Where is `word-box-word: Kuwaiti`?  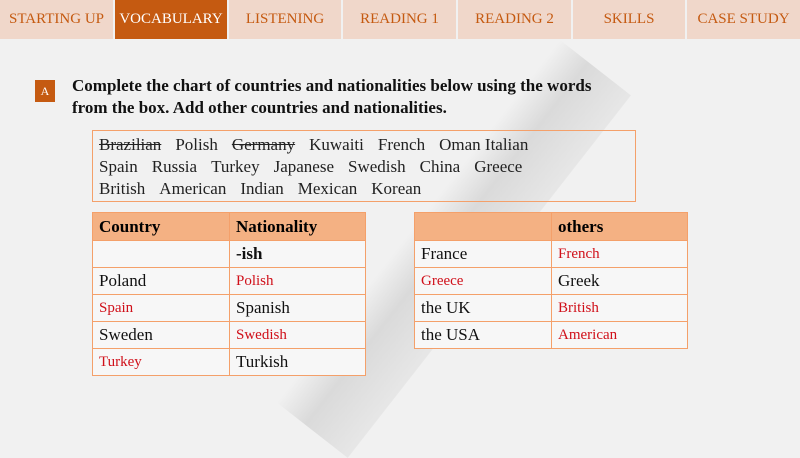
word-box-word: Kuwaiti is located at coordinates (336, 144).